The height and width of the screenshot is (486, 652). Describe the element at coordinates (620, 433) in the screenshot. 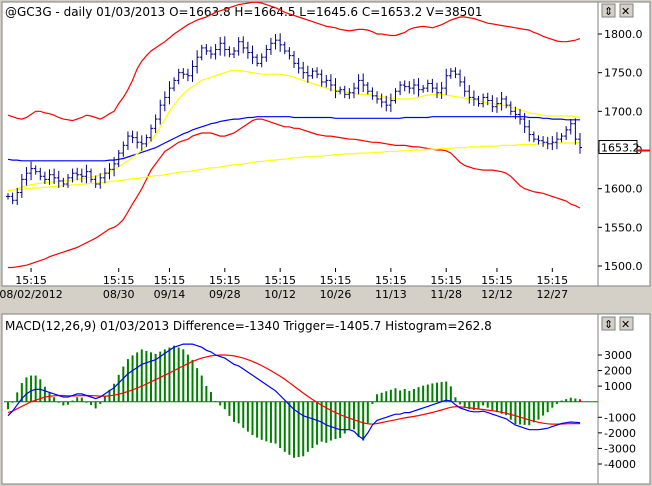

I see `macd-y-tick-label: -2000` at that location.